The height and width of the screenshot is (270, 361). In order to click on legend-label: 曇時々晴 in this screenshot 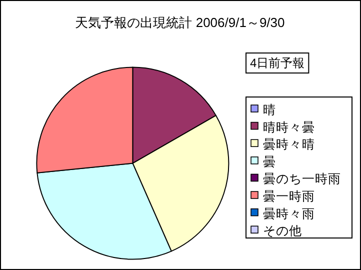, I will do `click(289, 145)`.